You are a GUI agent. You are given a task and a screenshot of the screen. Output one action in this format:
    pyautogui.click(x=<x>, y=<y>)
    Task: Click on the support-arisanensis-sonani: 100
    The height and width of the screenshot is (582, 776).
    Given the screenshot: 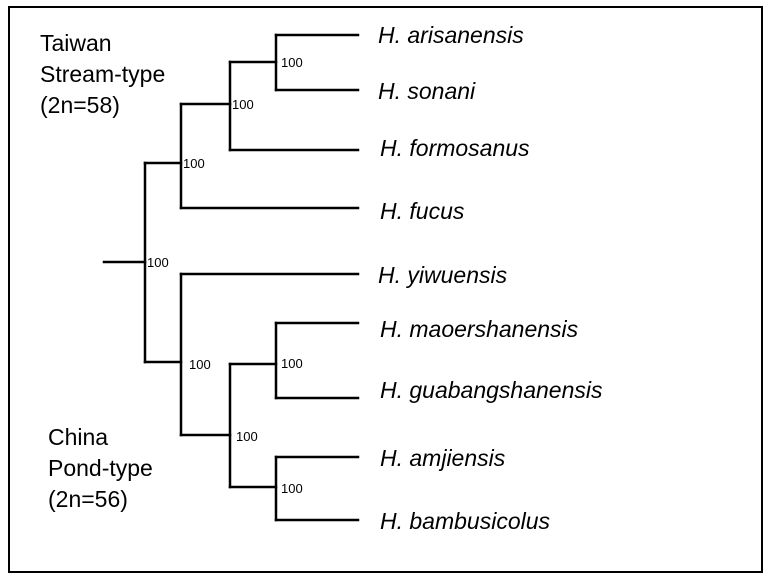 What is the action you would take?
    pyautogui.click(x=292, y=62)
    